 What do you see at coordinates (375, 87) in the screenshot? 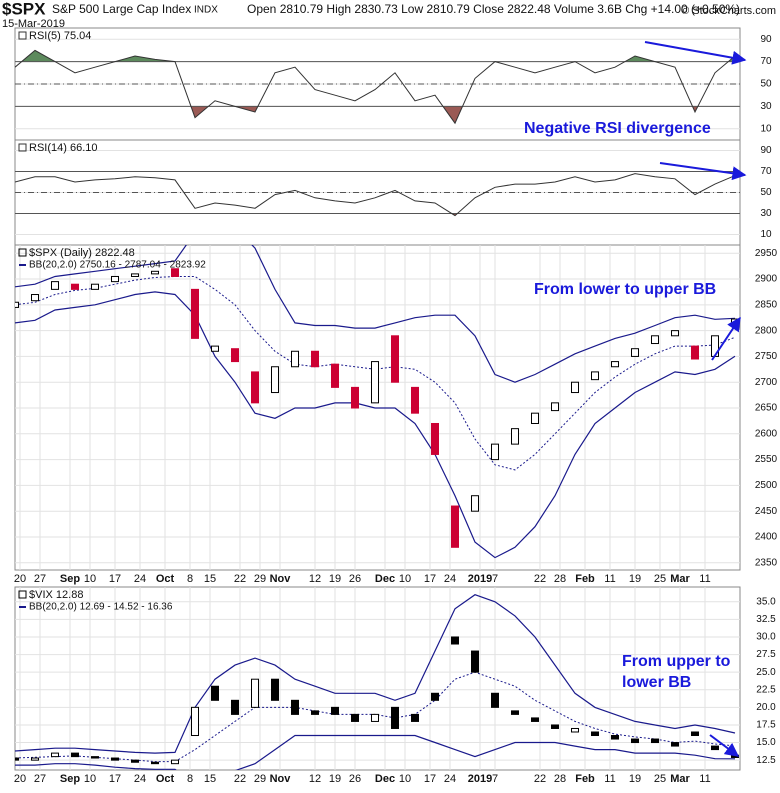
I see `rsi-line` at bounding box center [375, 87].